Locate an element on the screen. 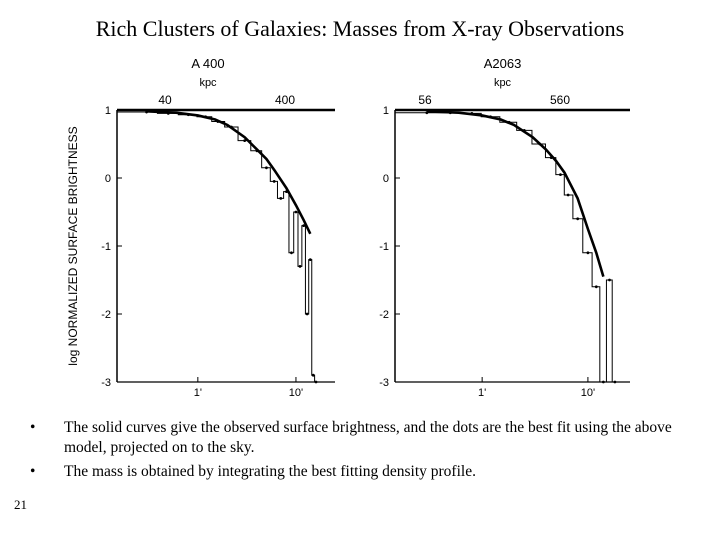  top-tick-label: 56 is located at coordinates (425, 100).